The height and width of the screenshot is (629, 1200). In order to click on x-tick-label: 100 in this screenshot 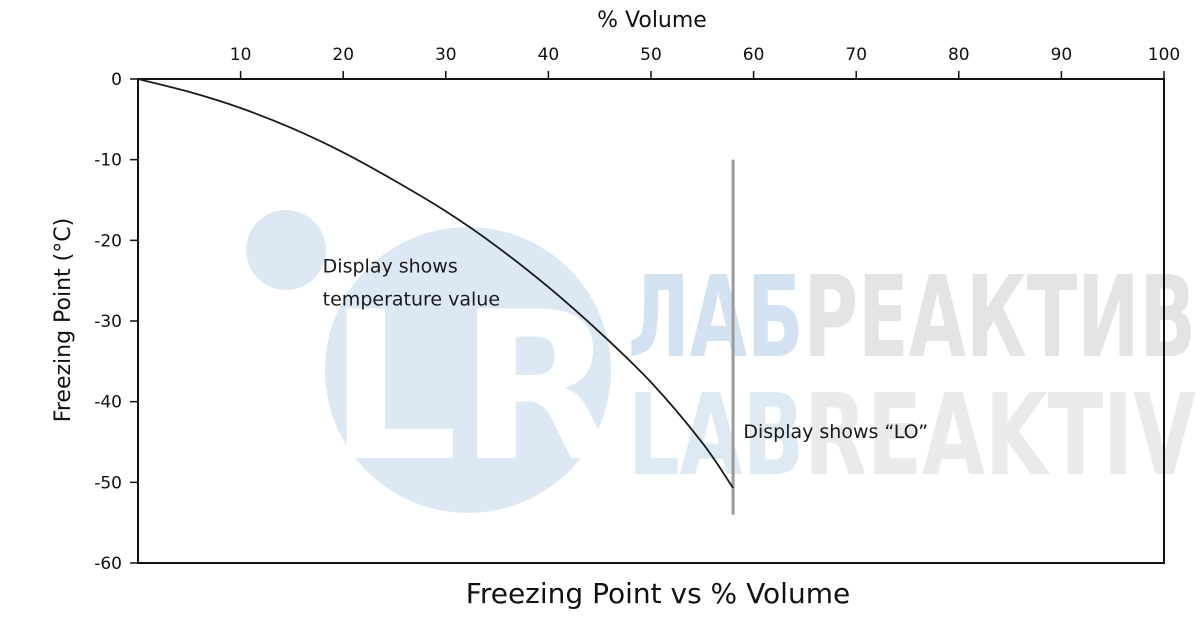, I will do `click(1164, 55)`.